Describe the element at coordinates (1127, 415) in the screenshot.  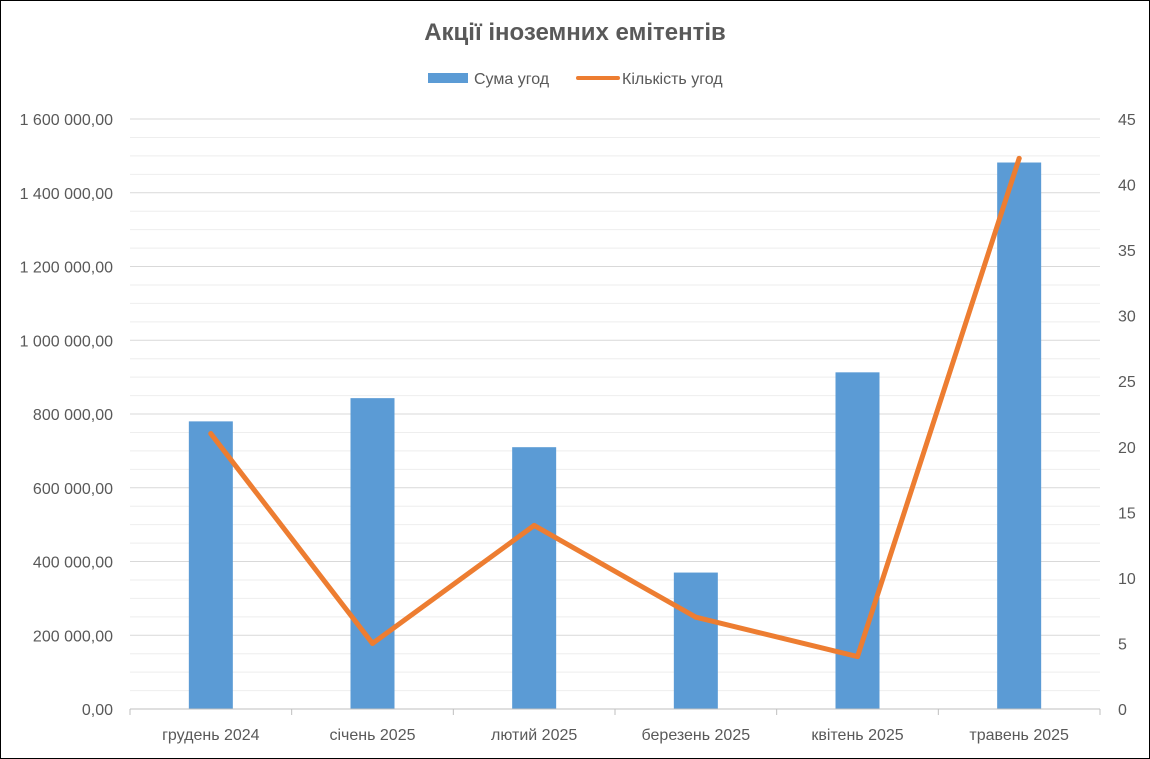
I see `y-axis-right: 0 5 10 15 20 25 30 35 40 45` at that location.